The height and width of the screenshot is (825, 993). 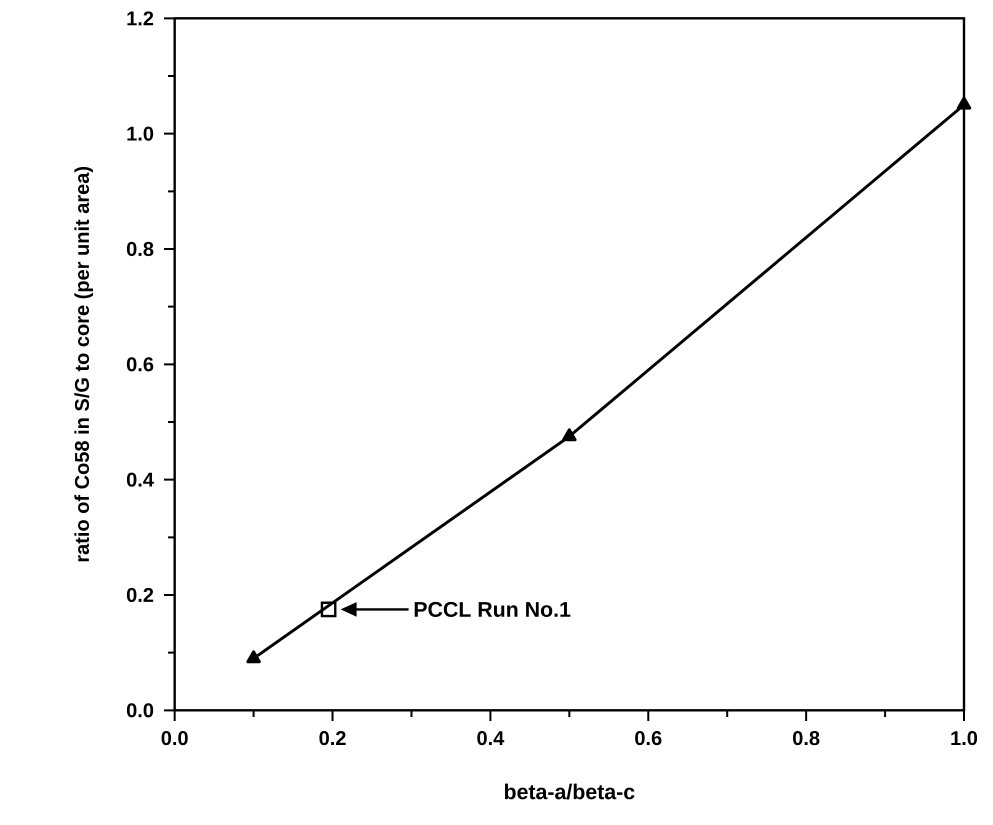 What do you see at coordinates (140, 595) in the screenshot?
I see `y-tick-label: 0.2` at bounding box center [140, 595].